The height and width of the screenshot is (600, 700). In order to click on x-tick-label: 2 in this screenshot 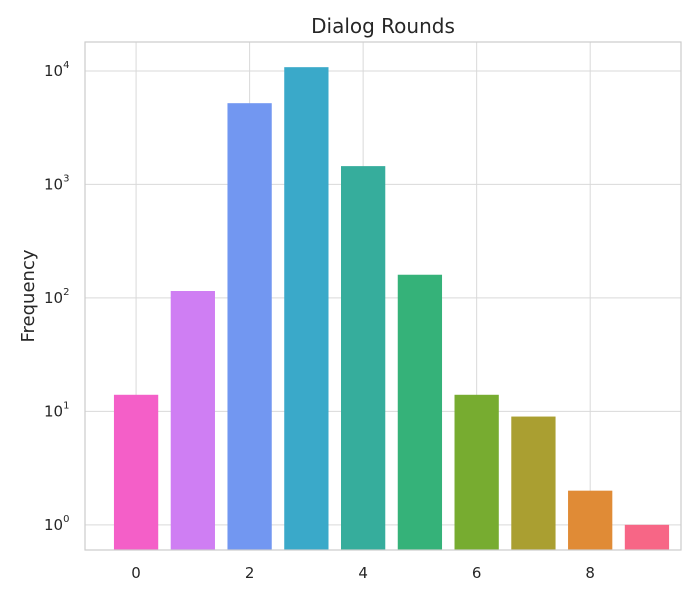, I will do `click(250, 573)`.